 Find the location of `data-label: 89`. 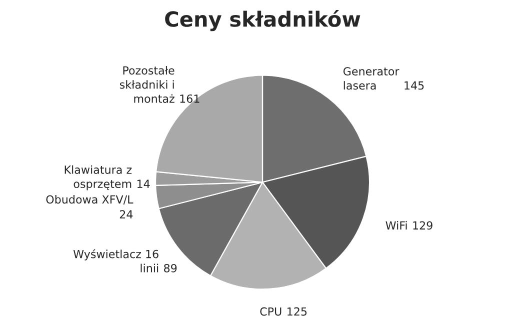

data-label: 89 is located at coordinates (170, 268).